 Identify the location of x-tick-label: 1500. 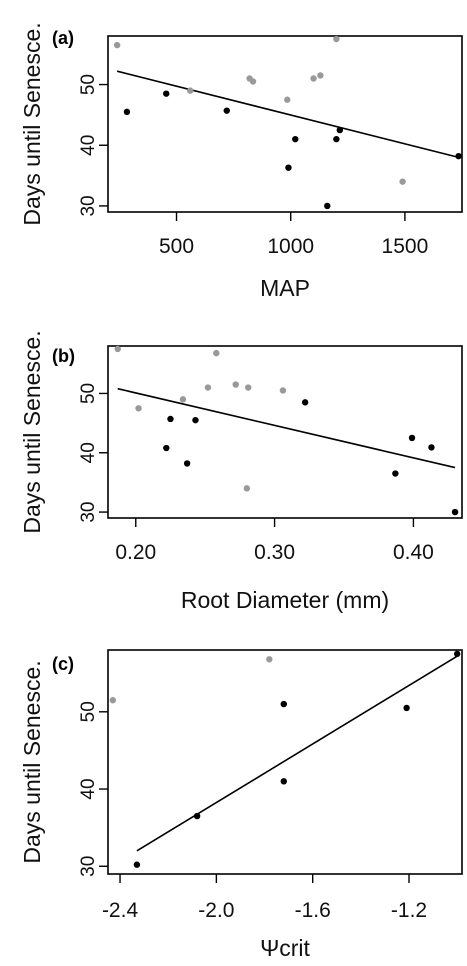
(405, 246).